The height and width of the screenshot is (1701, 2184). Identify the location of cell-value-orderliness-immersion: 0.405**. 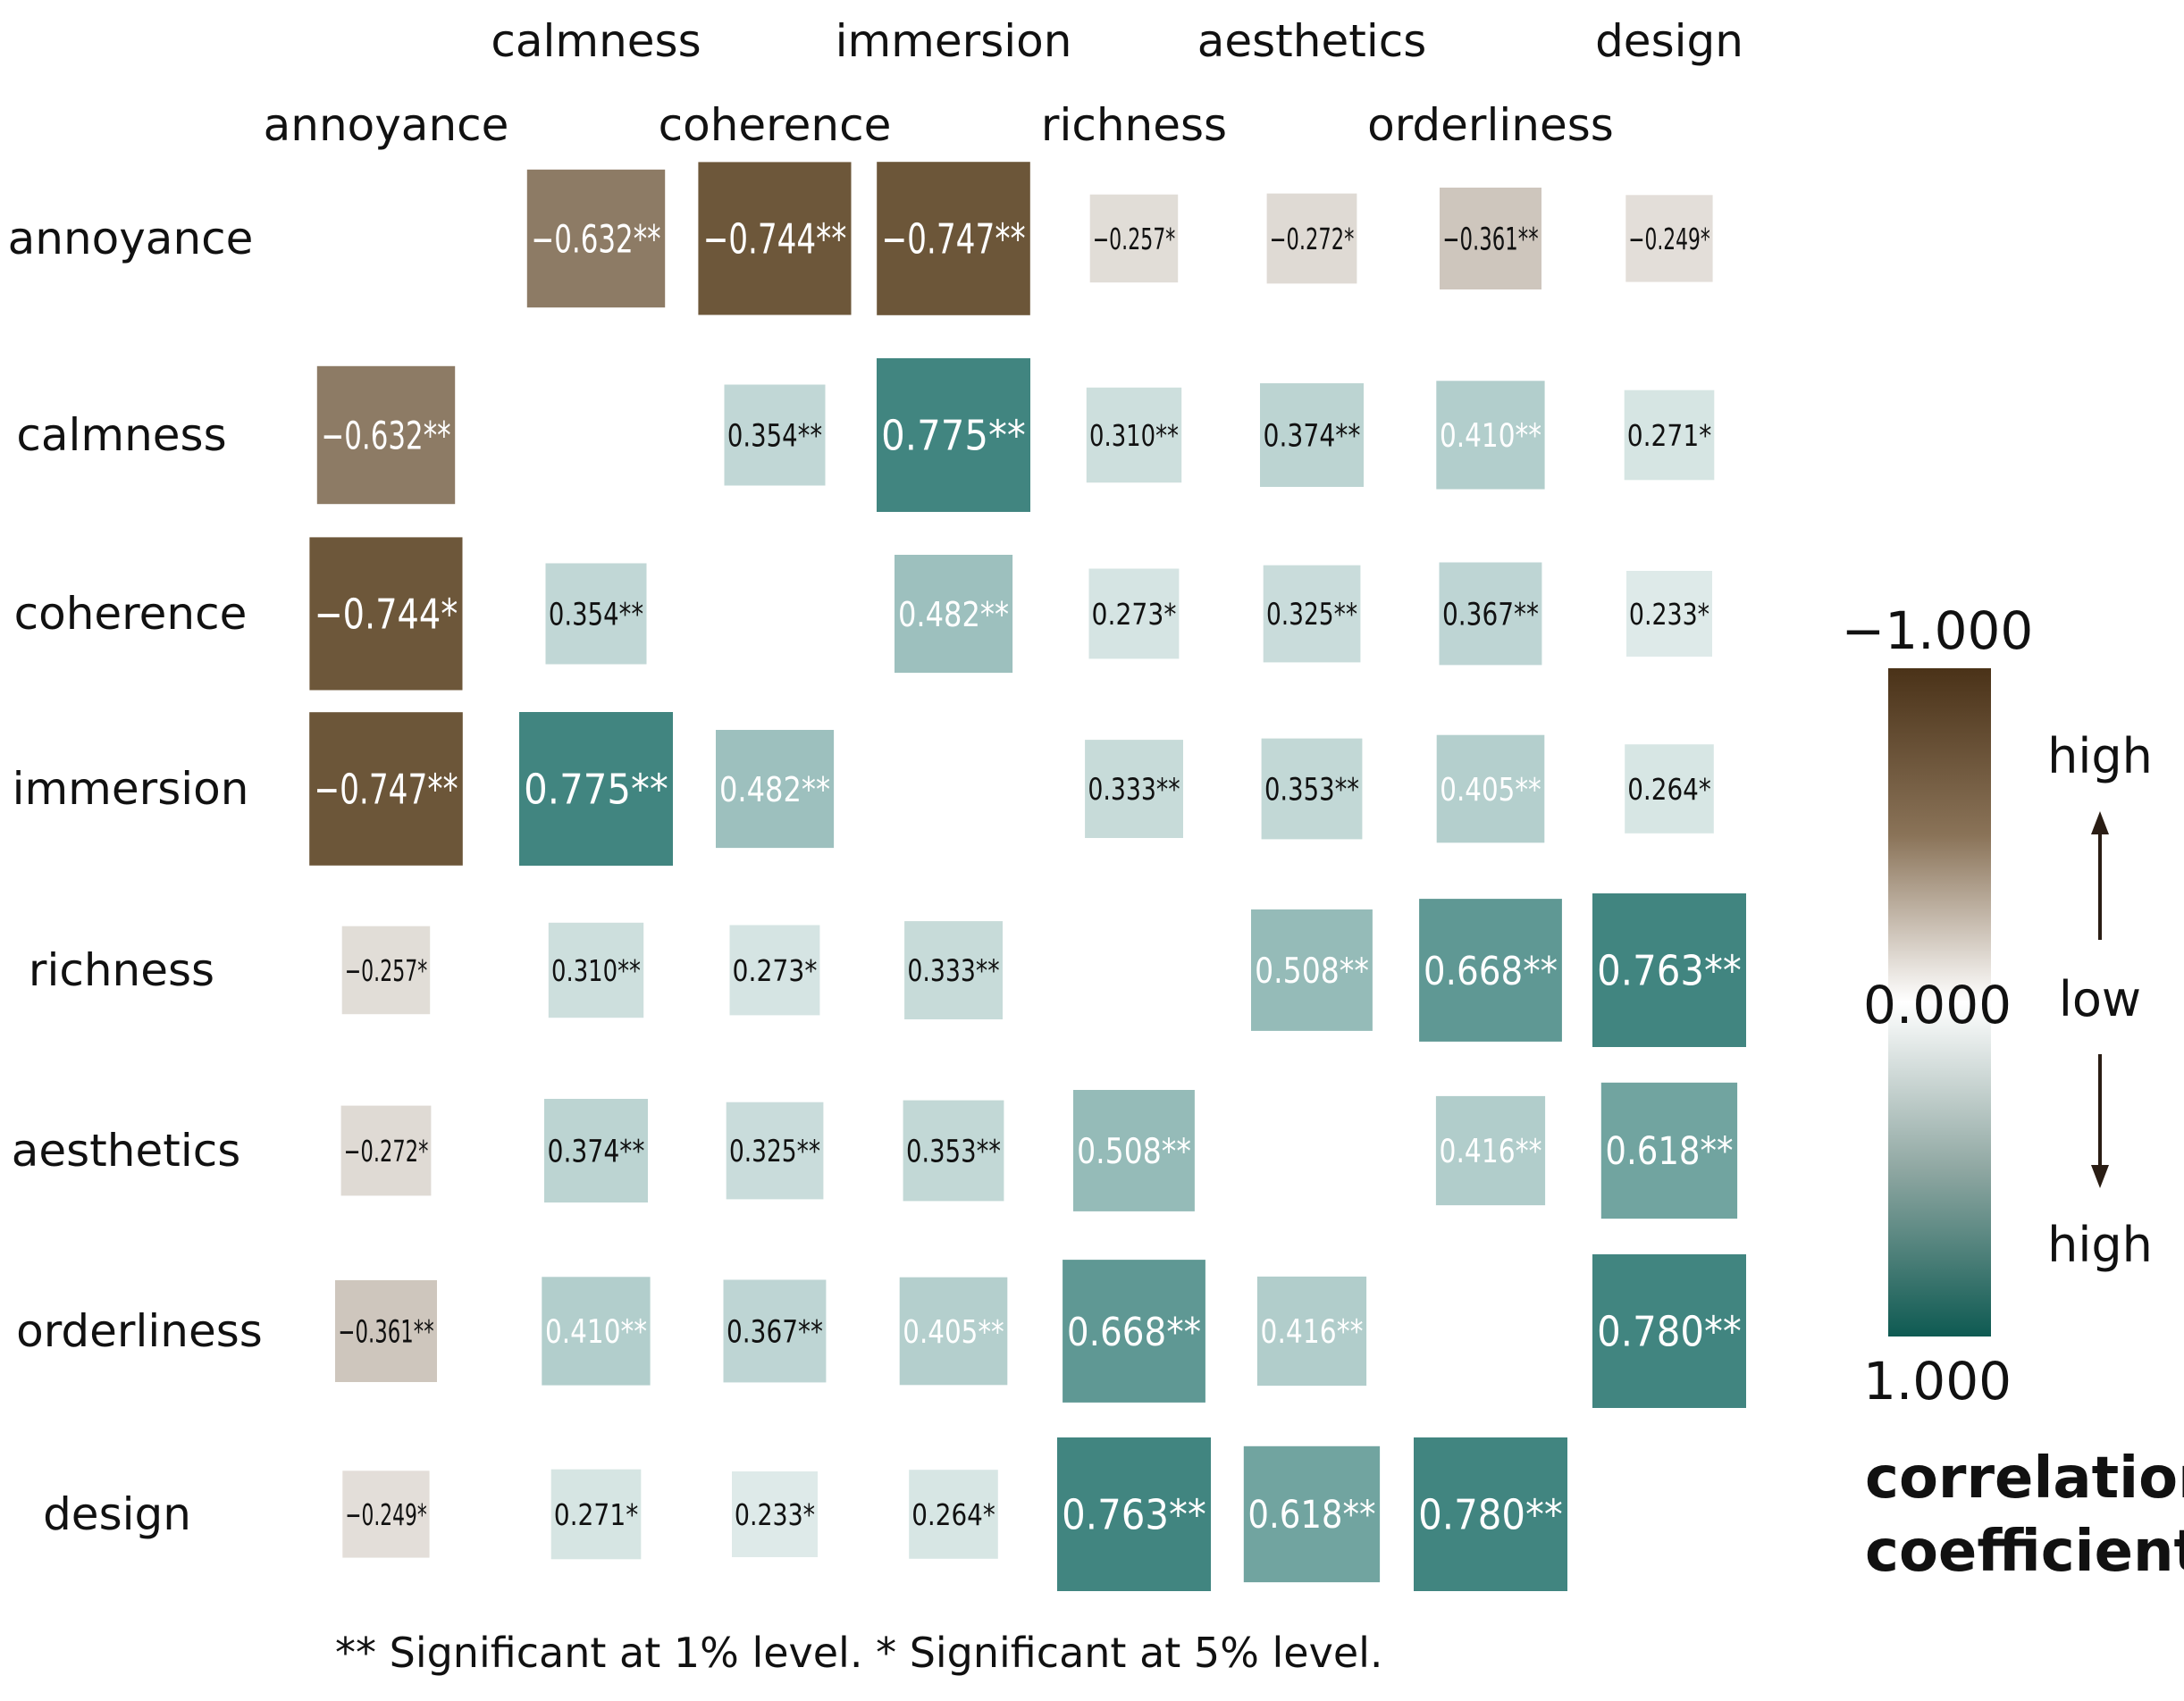
(953, 1332).